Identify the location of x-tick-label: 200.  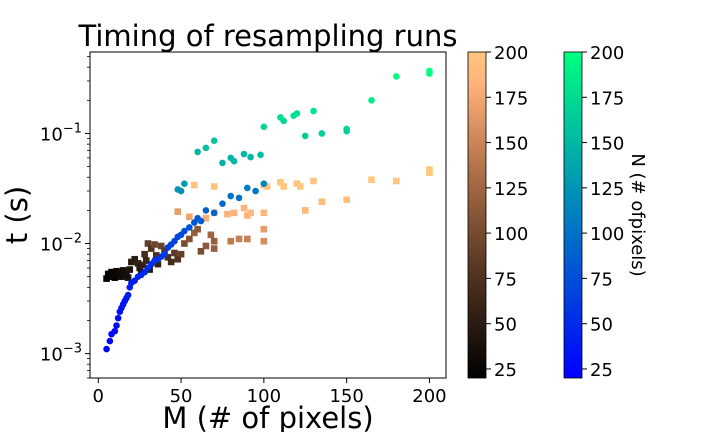
(429, 396).